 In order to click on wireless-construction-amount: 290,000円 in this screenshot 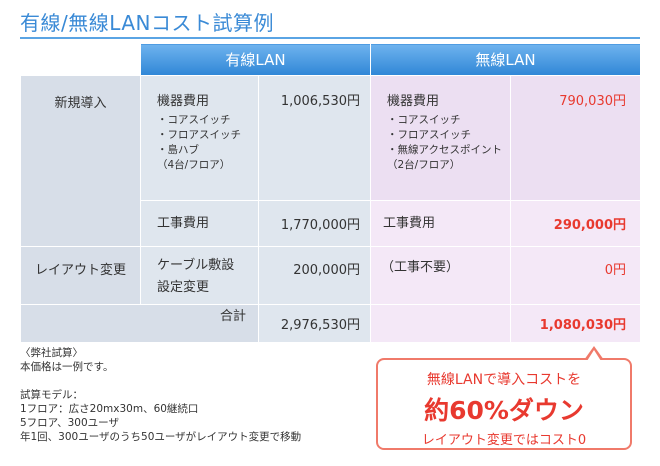, I will do `click(575, 223)`.